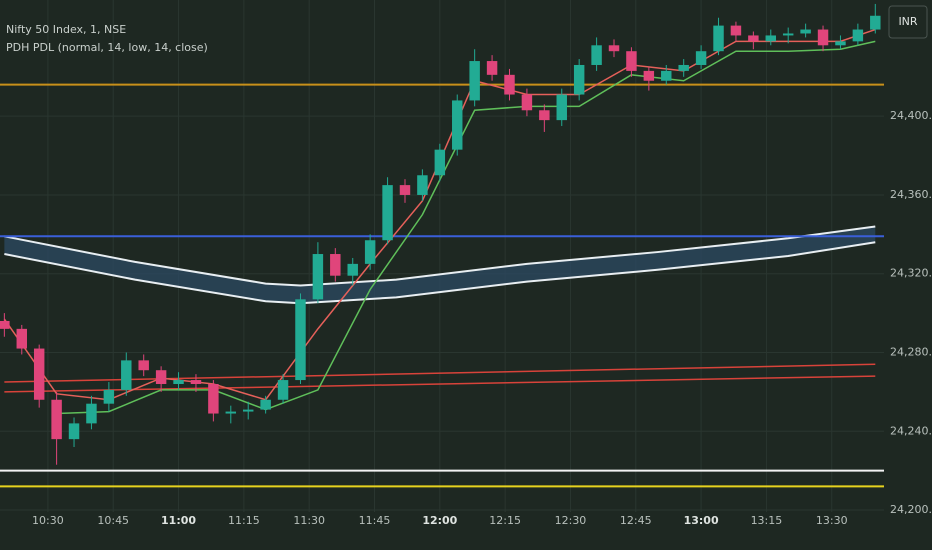 The width and height of the screenshot is (932, 550). I want to click on x-tick-label: 13:30, so click(832, 520).